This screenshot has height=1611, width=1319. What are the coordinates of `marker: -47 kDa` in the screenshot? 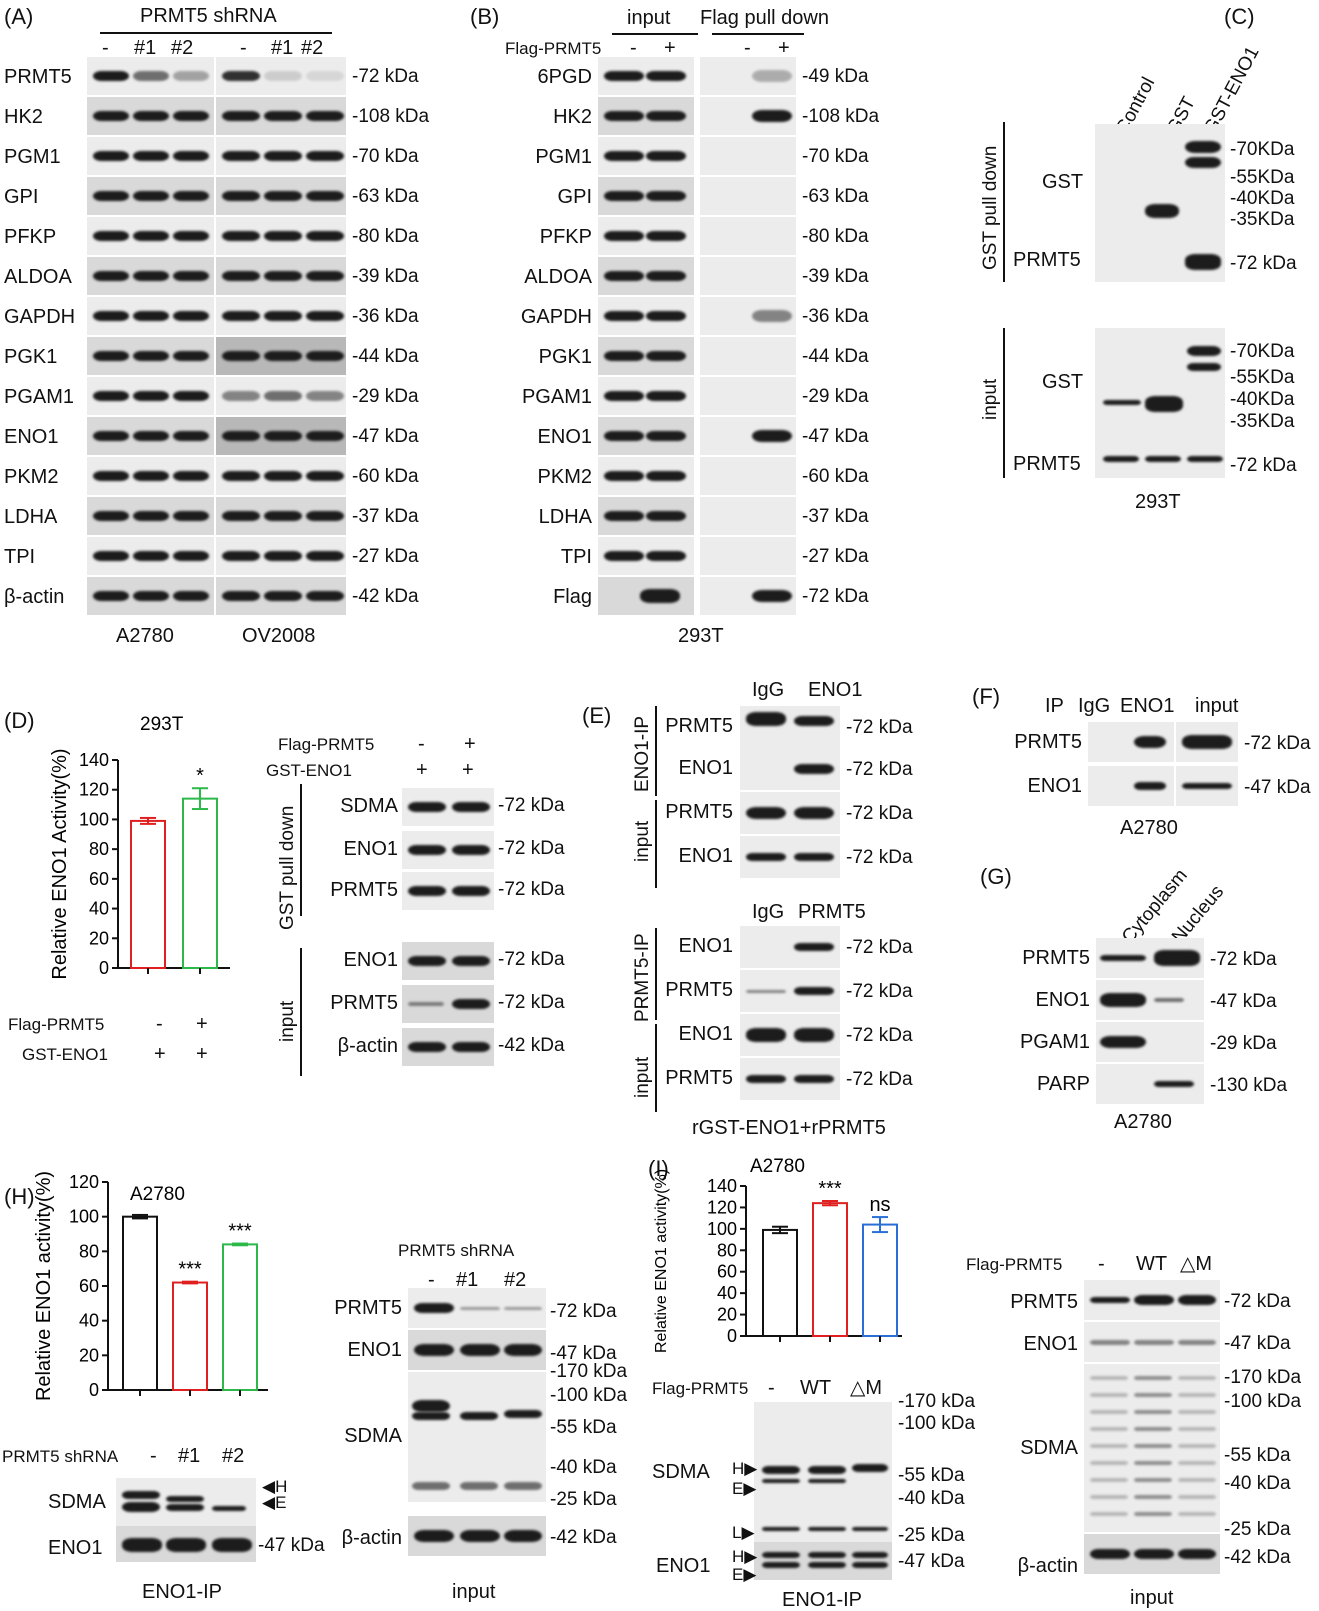 It's located at (931, 1561).